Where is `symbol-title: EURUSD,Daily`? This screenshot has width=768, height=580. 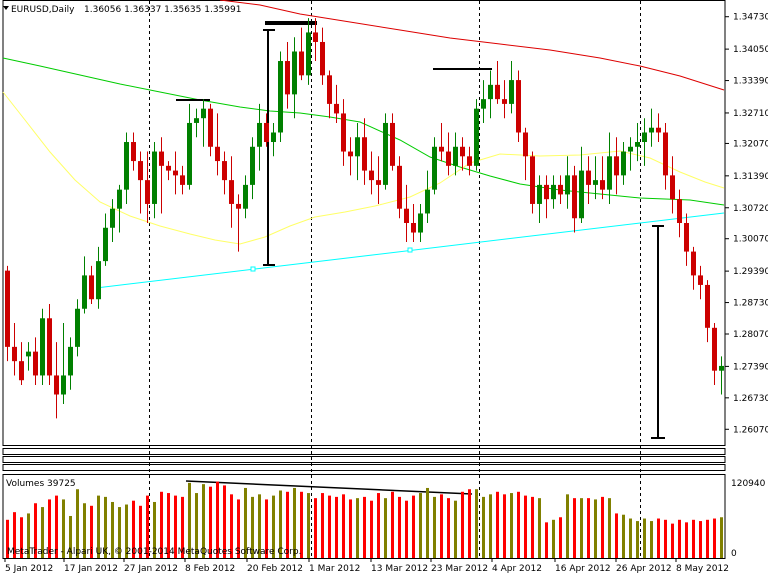
symbol-title: EURUSD,Daily is located at coordinates (43, 10).